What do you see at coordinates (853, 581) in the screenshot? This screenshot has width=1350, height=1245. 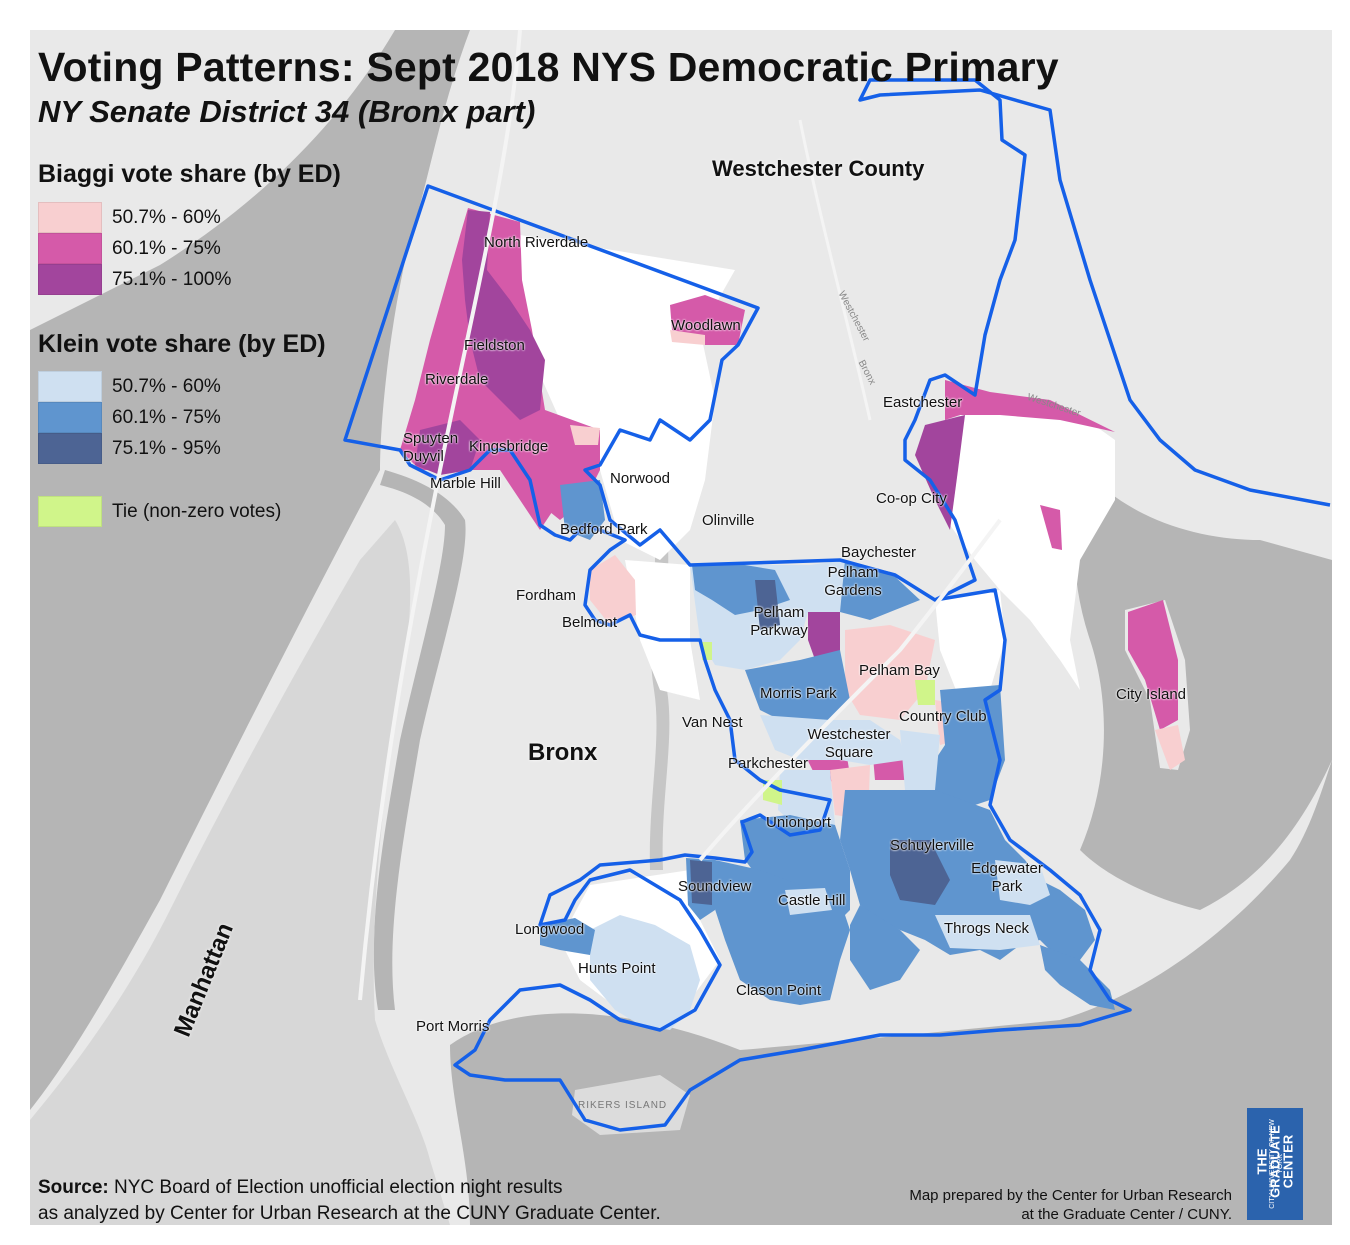 I see `place-pelham-gardens: Pelham Gardens` at bounding box center [853, 581].